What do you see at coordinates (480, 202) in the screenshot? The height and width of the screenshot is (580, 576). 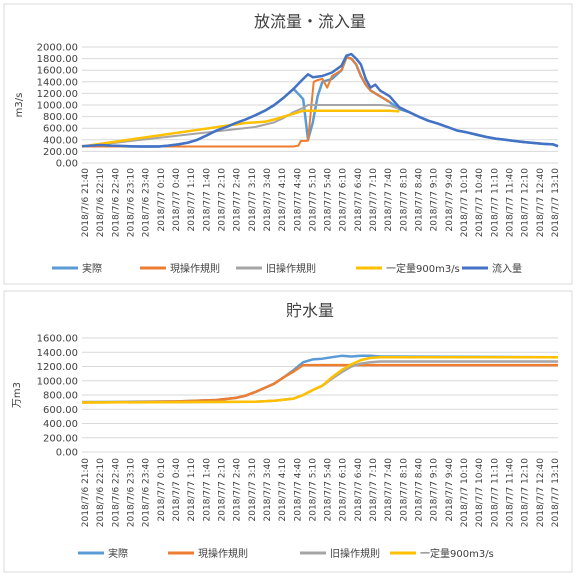 I see `x-tick-label: 2018/7/7 10:40` at bounding box center [480, 202].